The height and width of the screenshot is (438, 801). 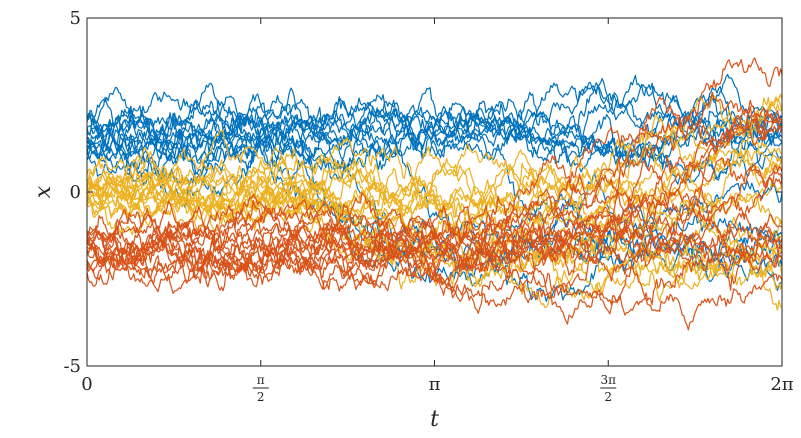 What do you see at coordinates (72, 366) in the screenshot?
I see `y-tick-label: -5` at bounding box center [72, 366].